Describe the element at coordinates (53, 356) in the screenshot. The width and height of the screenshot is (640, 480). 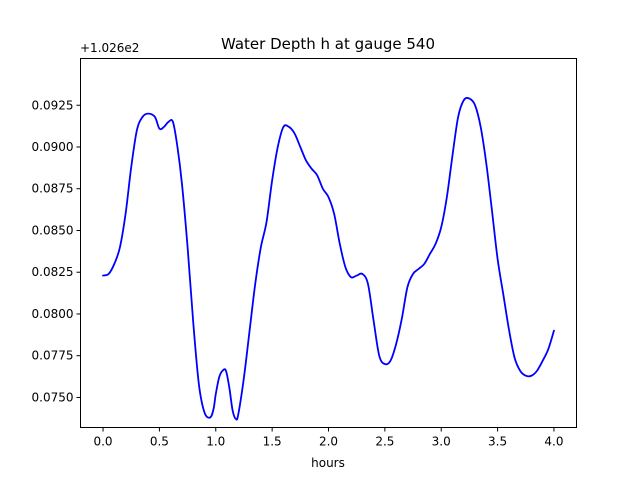
I see `y-tick-label: 0.0775` at that location.